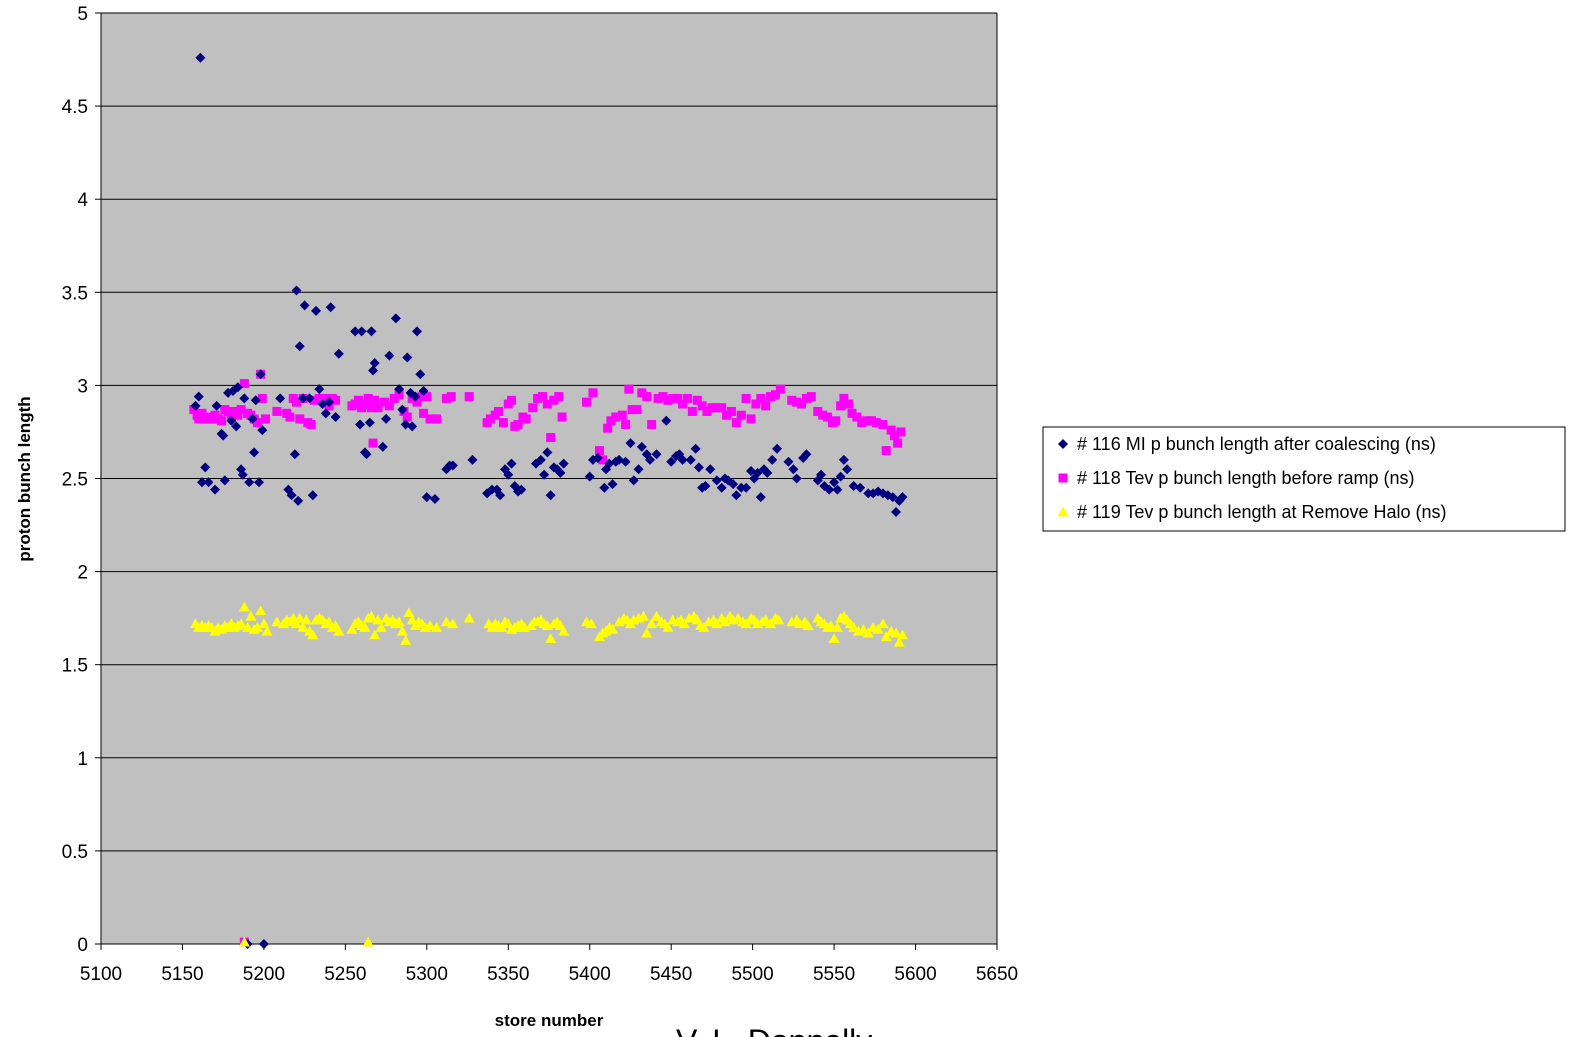 Image resolution: width=1577 pixels, height=1037 pixels. I want to click on y-tick-label: 5, so click(82, 14).